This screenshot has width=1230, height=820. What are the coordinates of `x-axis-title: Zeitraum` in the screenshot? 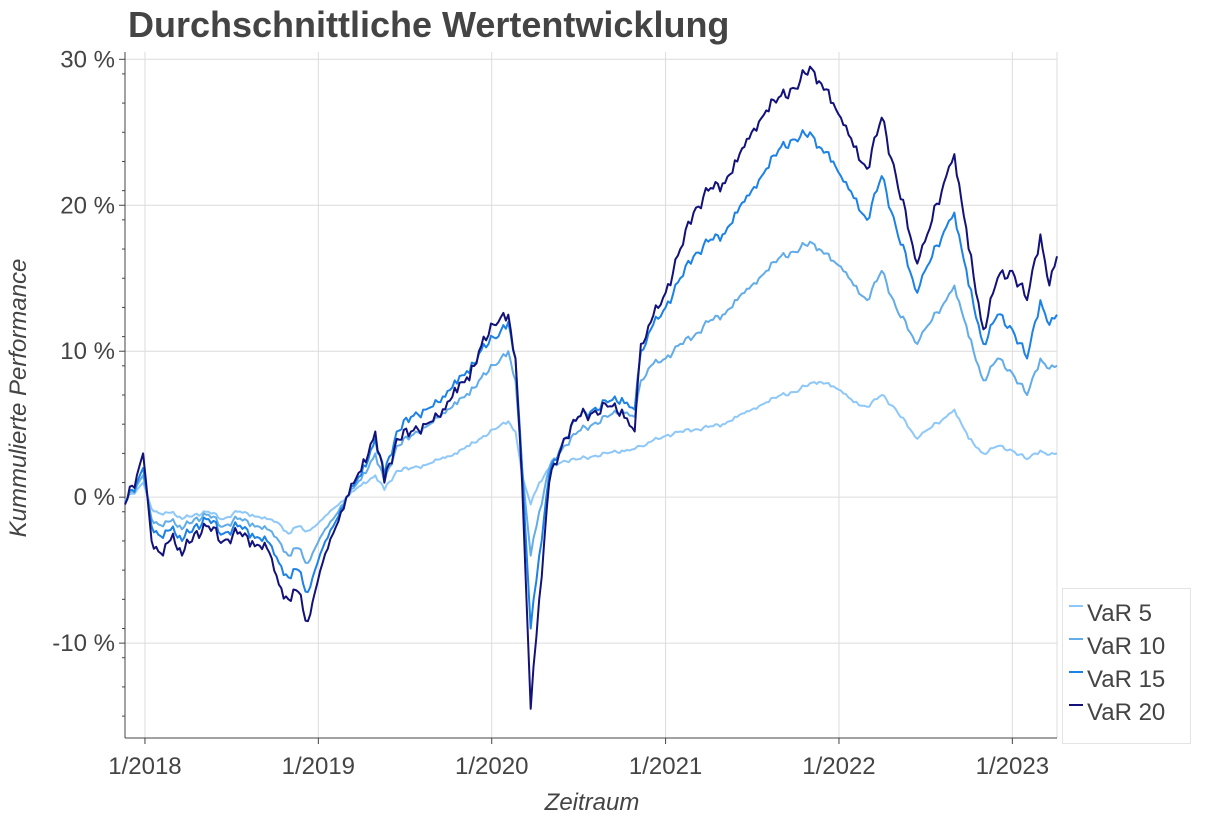 It's located at (592, 802).